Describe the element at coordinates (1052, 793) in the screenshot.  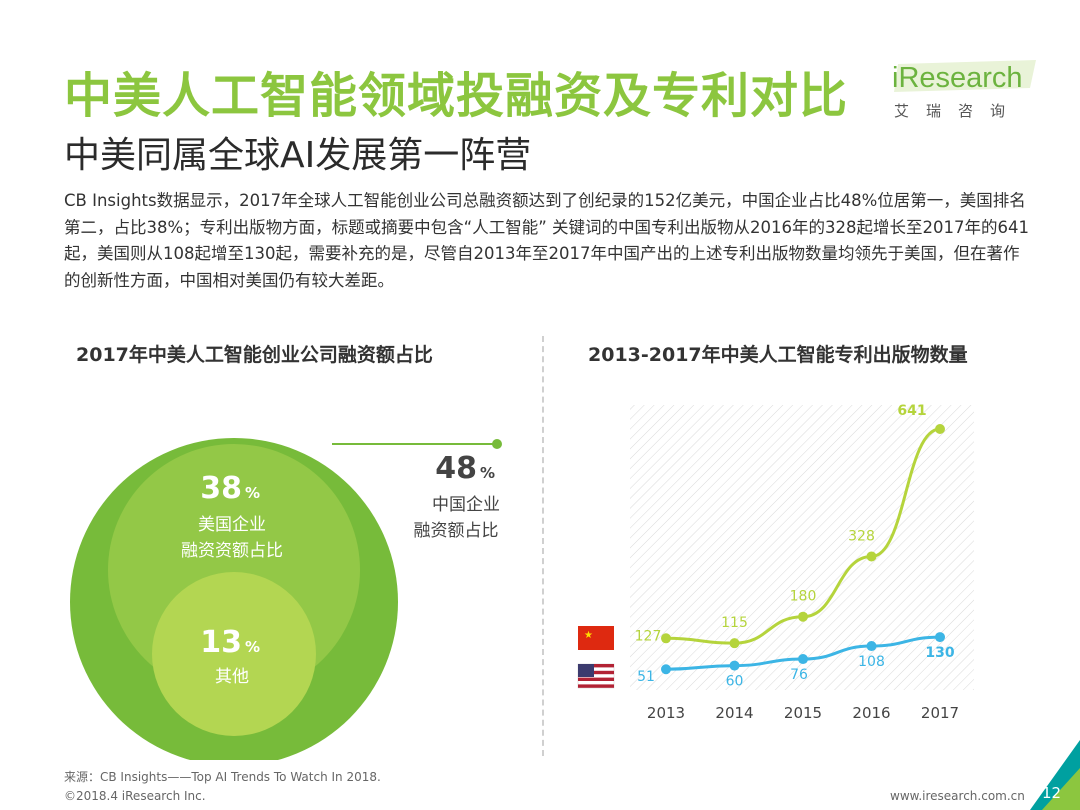
I see `page-number: 12` at that location.